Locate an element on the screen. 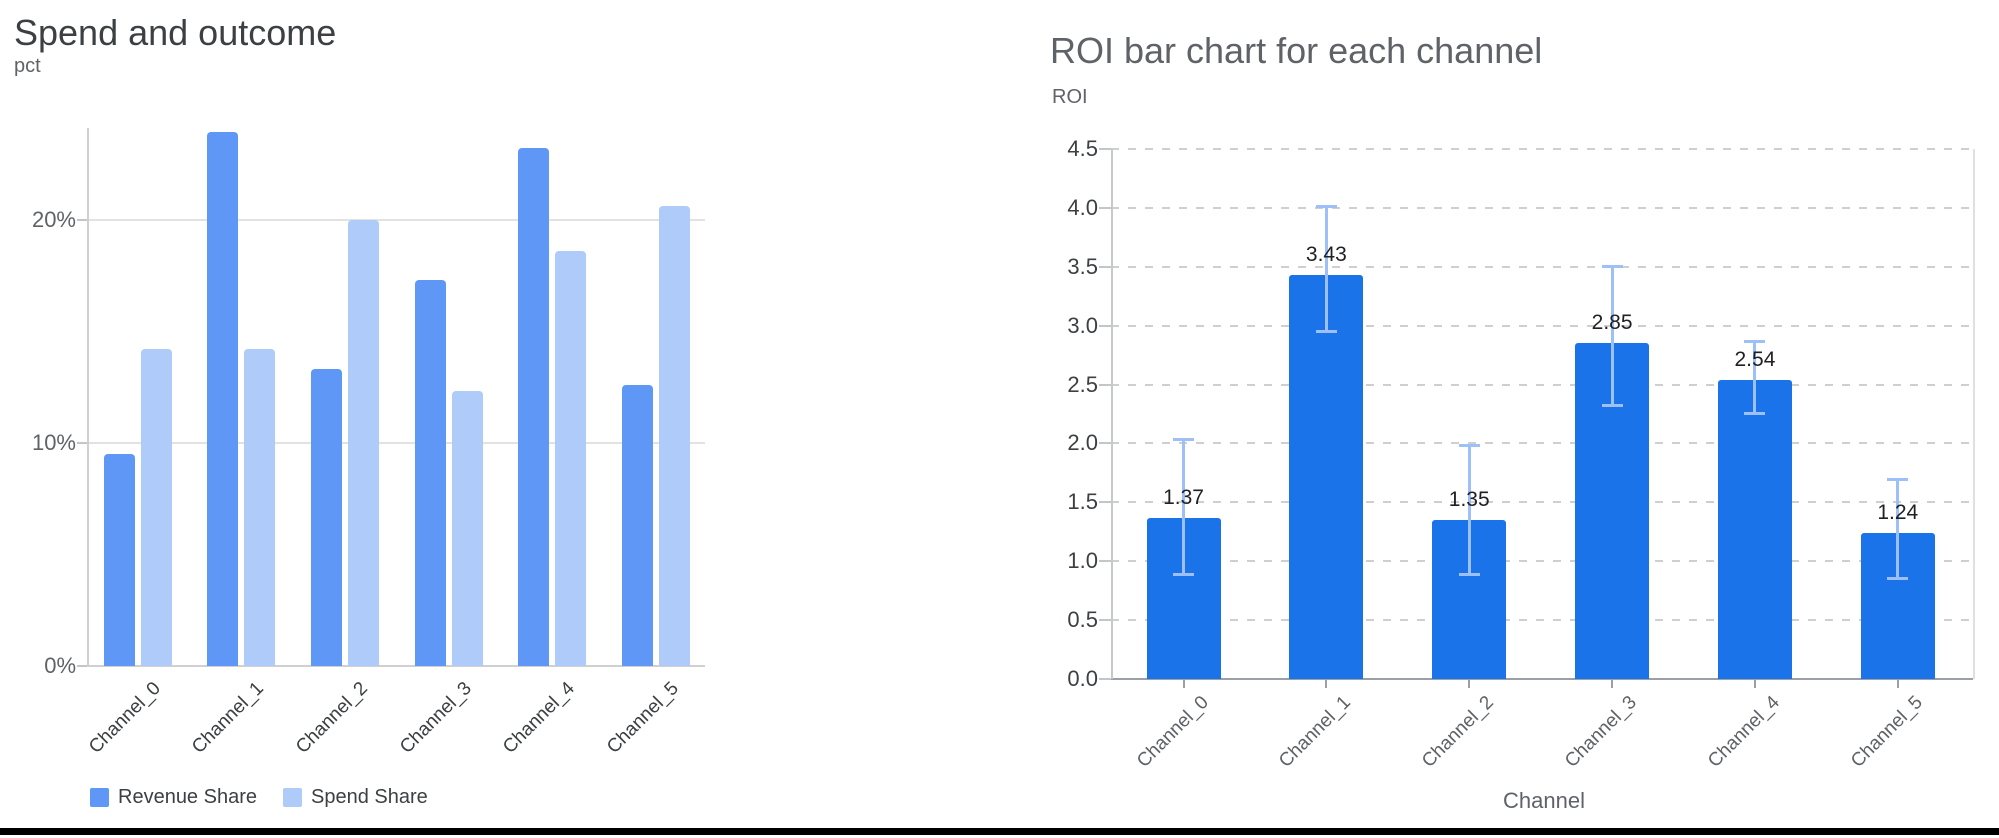  roi-y-axis-label: ROI is located at coordinates (1070, 97).